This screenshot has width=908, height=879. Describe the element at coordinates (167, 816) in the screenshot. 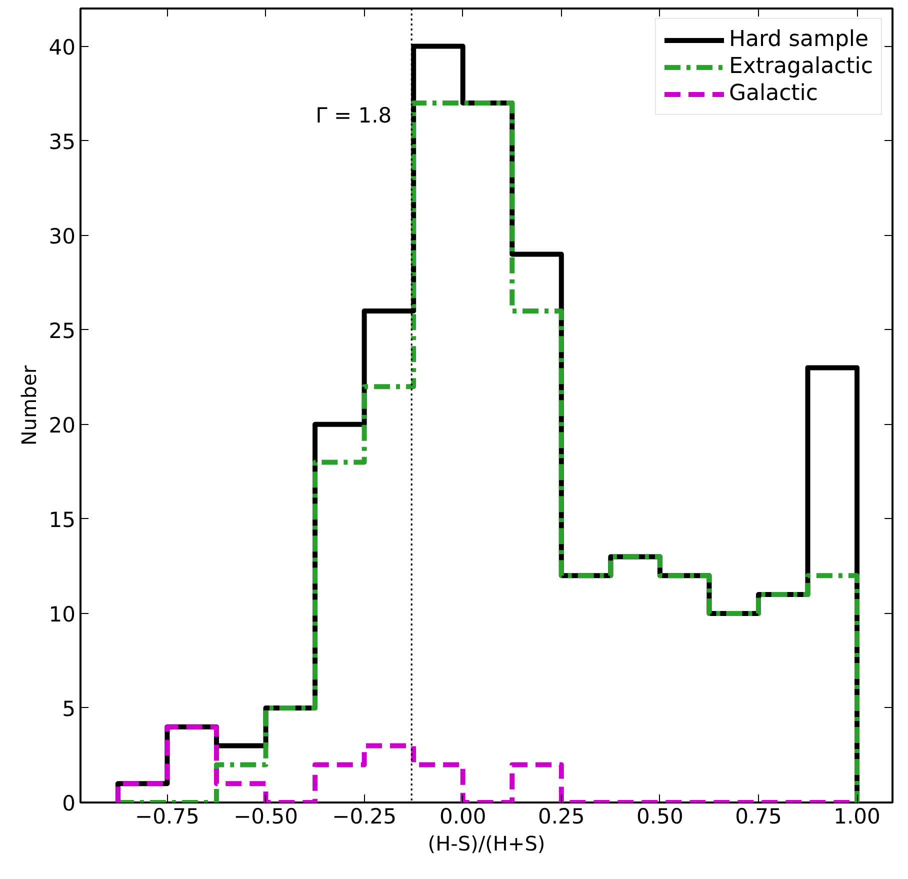

I see `x-tick-label: −0.75` at that location.